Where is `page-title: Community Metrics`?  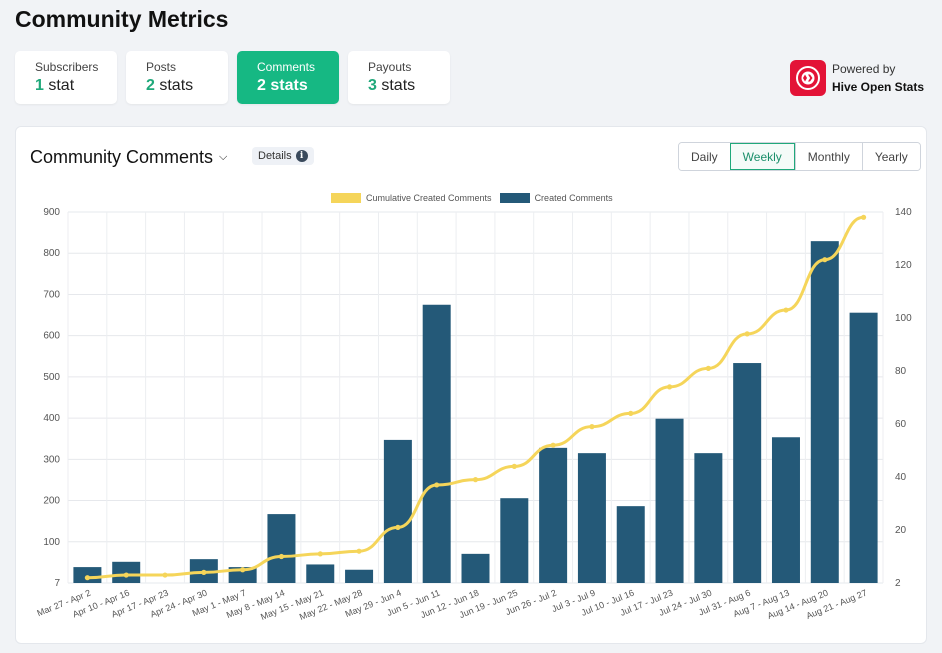 page-title: Community Metrics is located at coordinates (122, 19).